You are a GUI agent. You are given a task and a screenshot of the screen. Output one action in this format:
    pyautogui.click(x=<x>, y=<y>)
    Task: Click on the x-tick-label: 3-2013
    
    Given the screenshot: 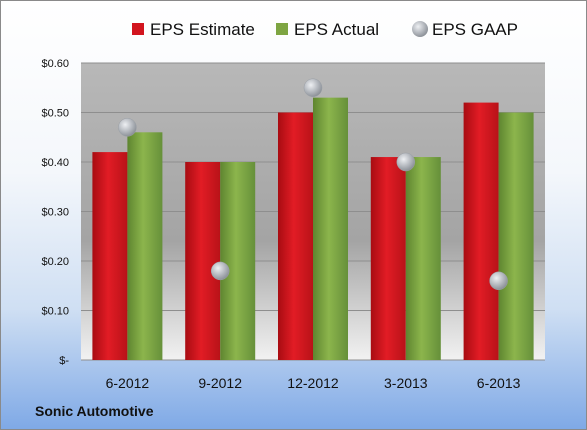 What is the action you would take?
    pyautogui.click(x=406, y=383)
    